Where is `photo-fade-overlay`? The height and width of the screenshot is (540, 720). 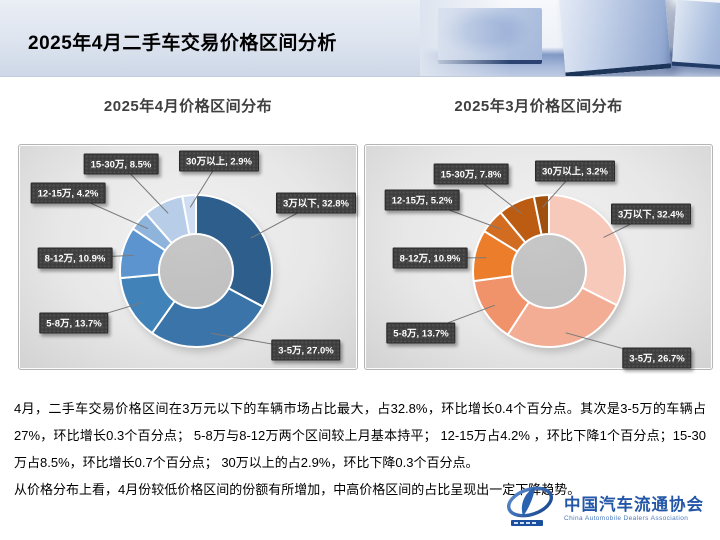
photo-fade-overlay is located at coordinates (465, 38).